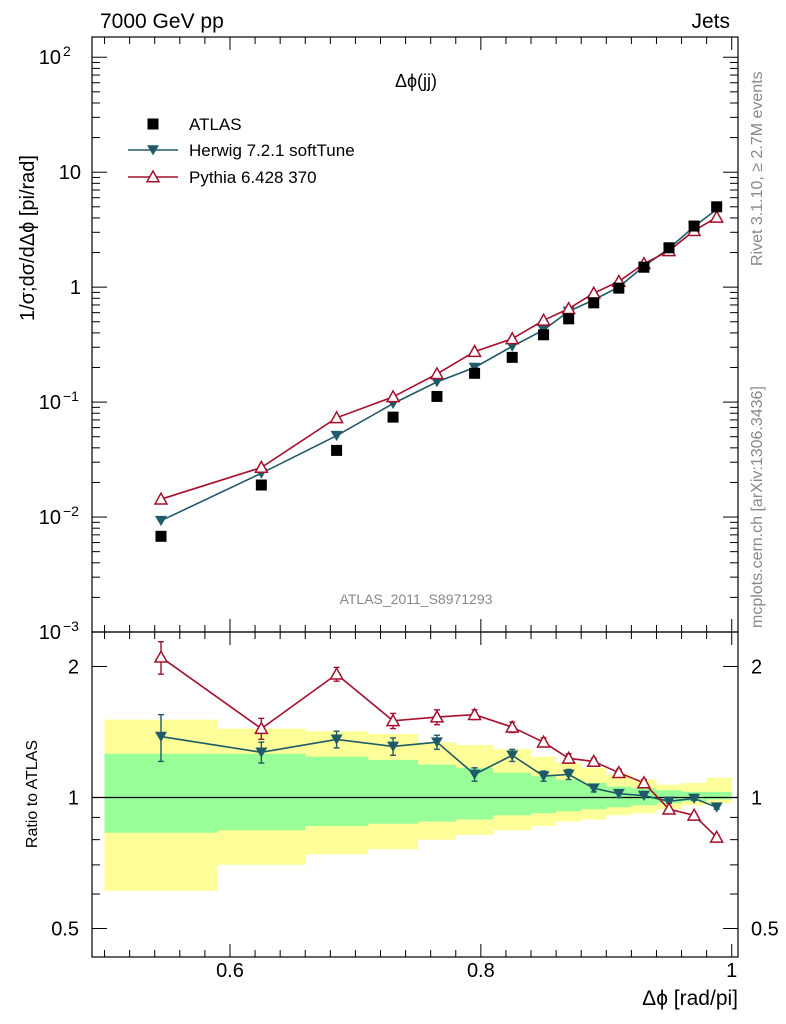  What do you see at coordinates (162, 21) in the screenshot?
I see `header-left: 7000 GeV pp` at bounding box center [162, 21].